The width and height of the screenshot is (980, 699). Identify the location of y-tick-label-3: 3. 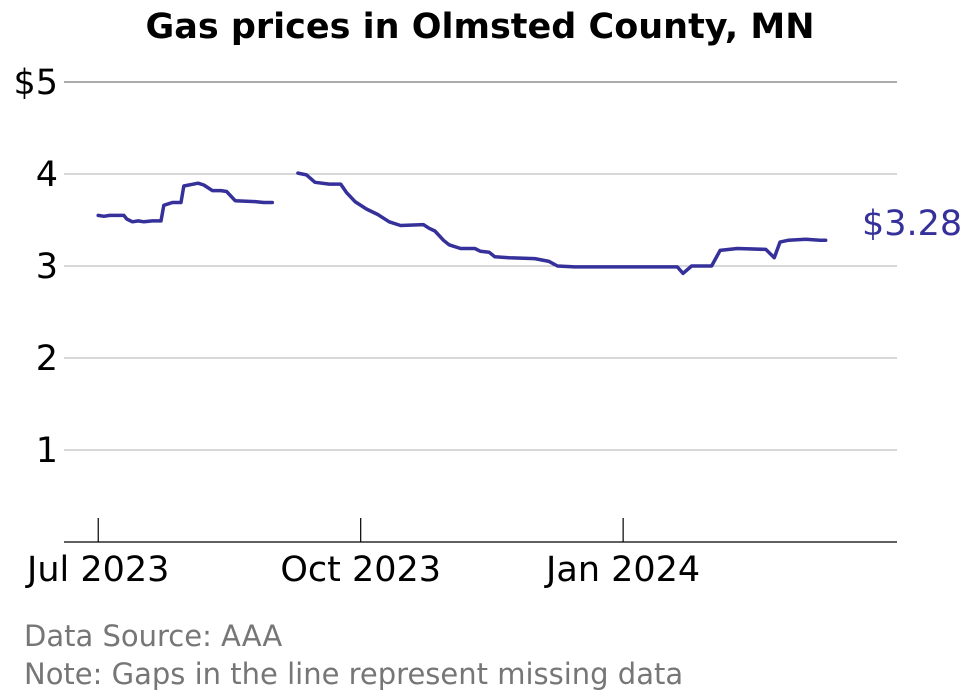
(47, 267).